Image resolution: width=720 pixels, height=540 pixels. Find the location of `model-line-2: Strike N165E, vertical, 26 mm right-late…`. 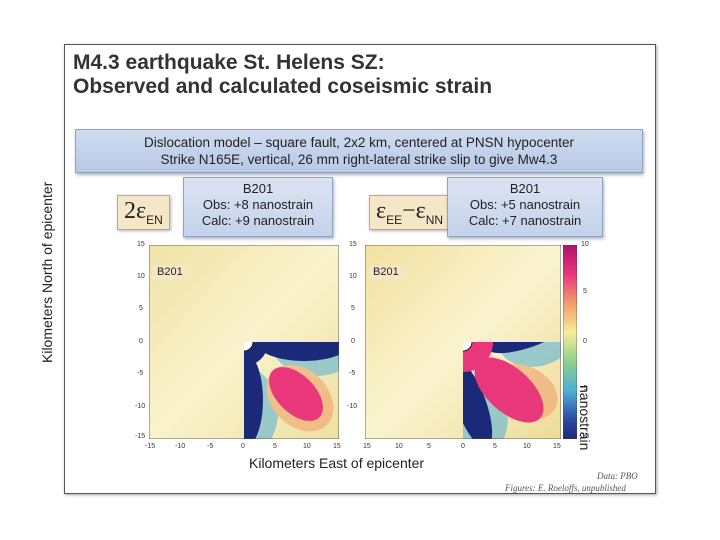

model-line-2: Strike N165E, vertical, 26 mm right-late… is located at coordinates (359, 159).